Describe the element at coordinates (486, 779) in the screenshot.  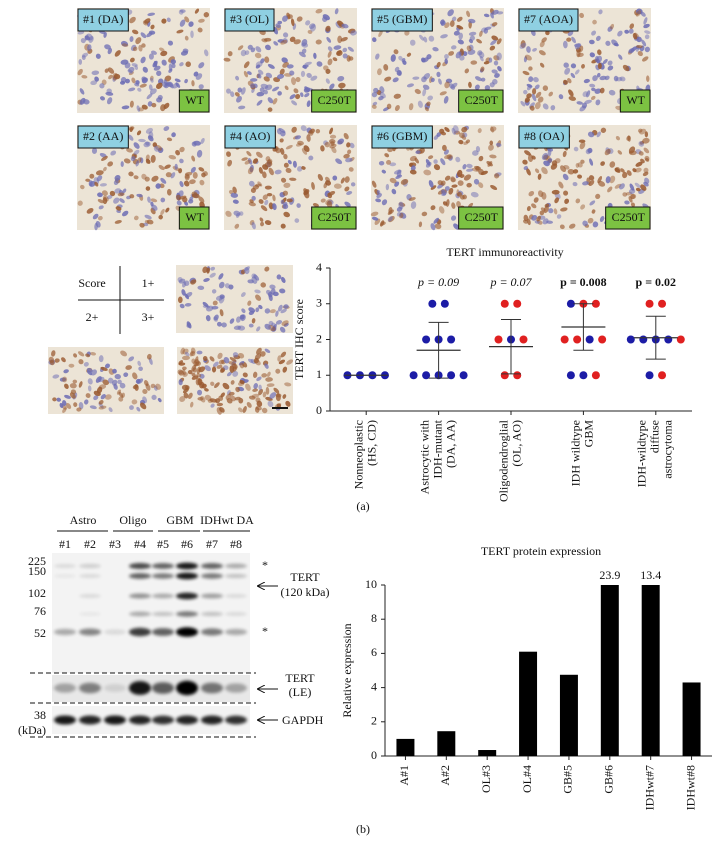
I see `x-tick-label: OL#3` at that location.